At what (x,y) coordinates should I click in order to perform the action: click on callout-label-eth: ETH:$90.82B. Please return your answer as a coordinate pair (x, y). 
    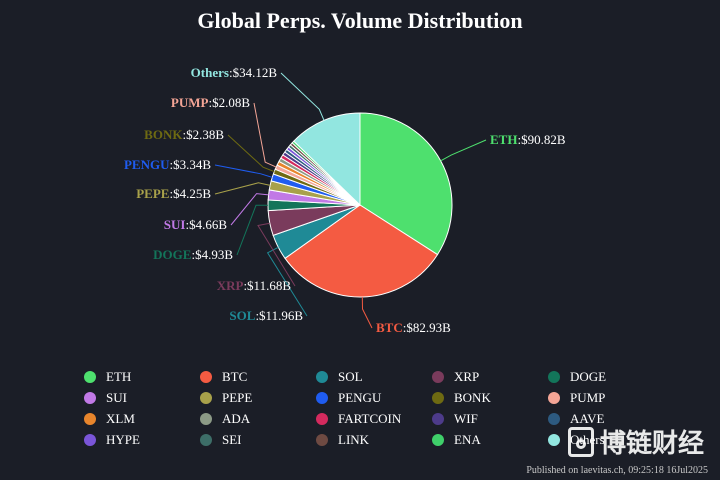
    Looking at the image, I should click on (528, 139).